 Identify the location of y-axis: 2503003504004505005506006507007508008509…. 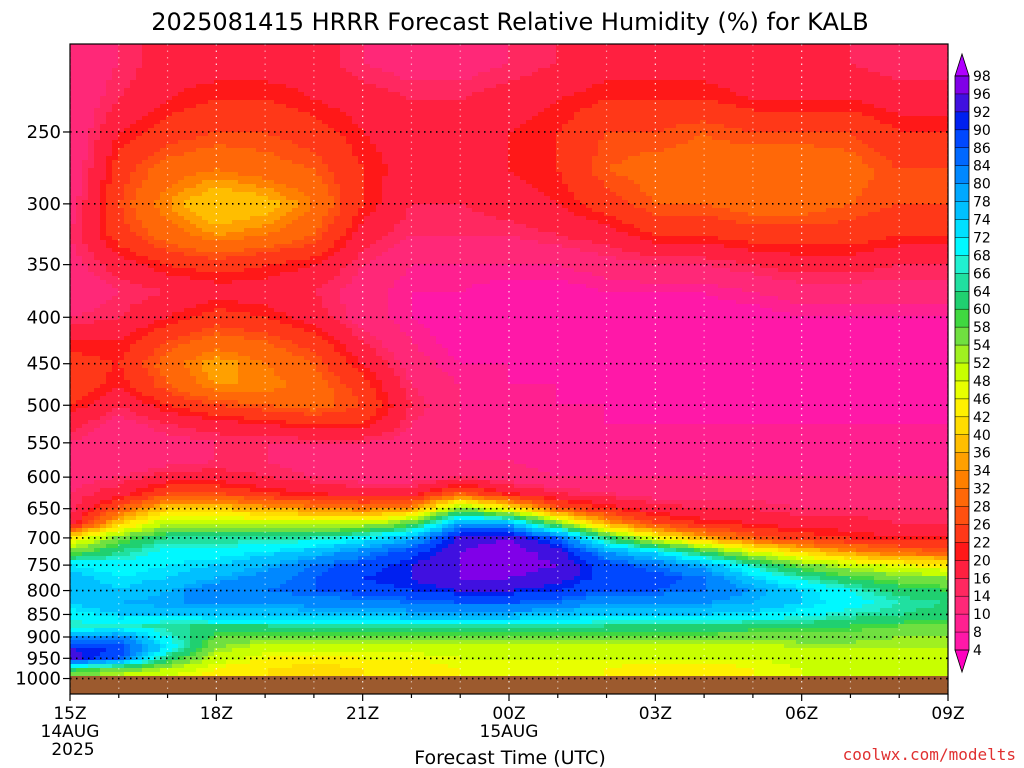
(42, 406).